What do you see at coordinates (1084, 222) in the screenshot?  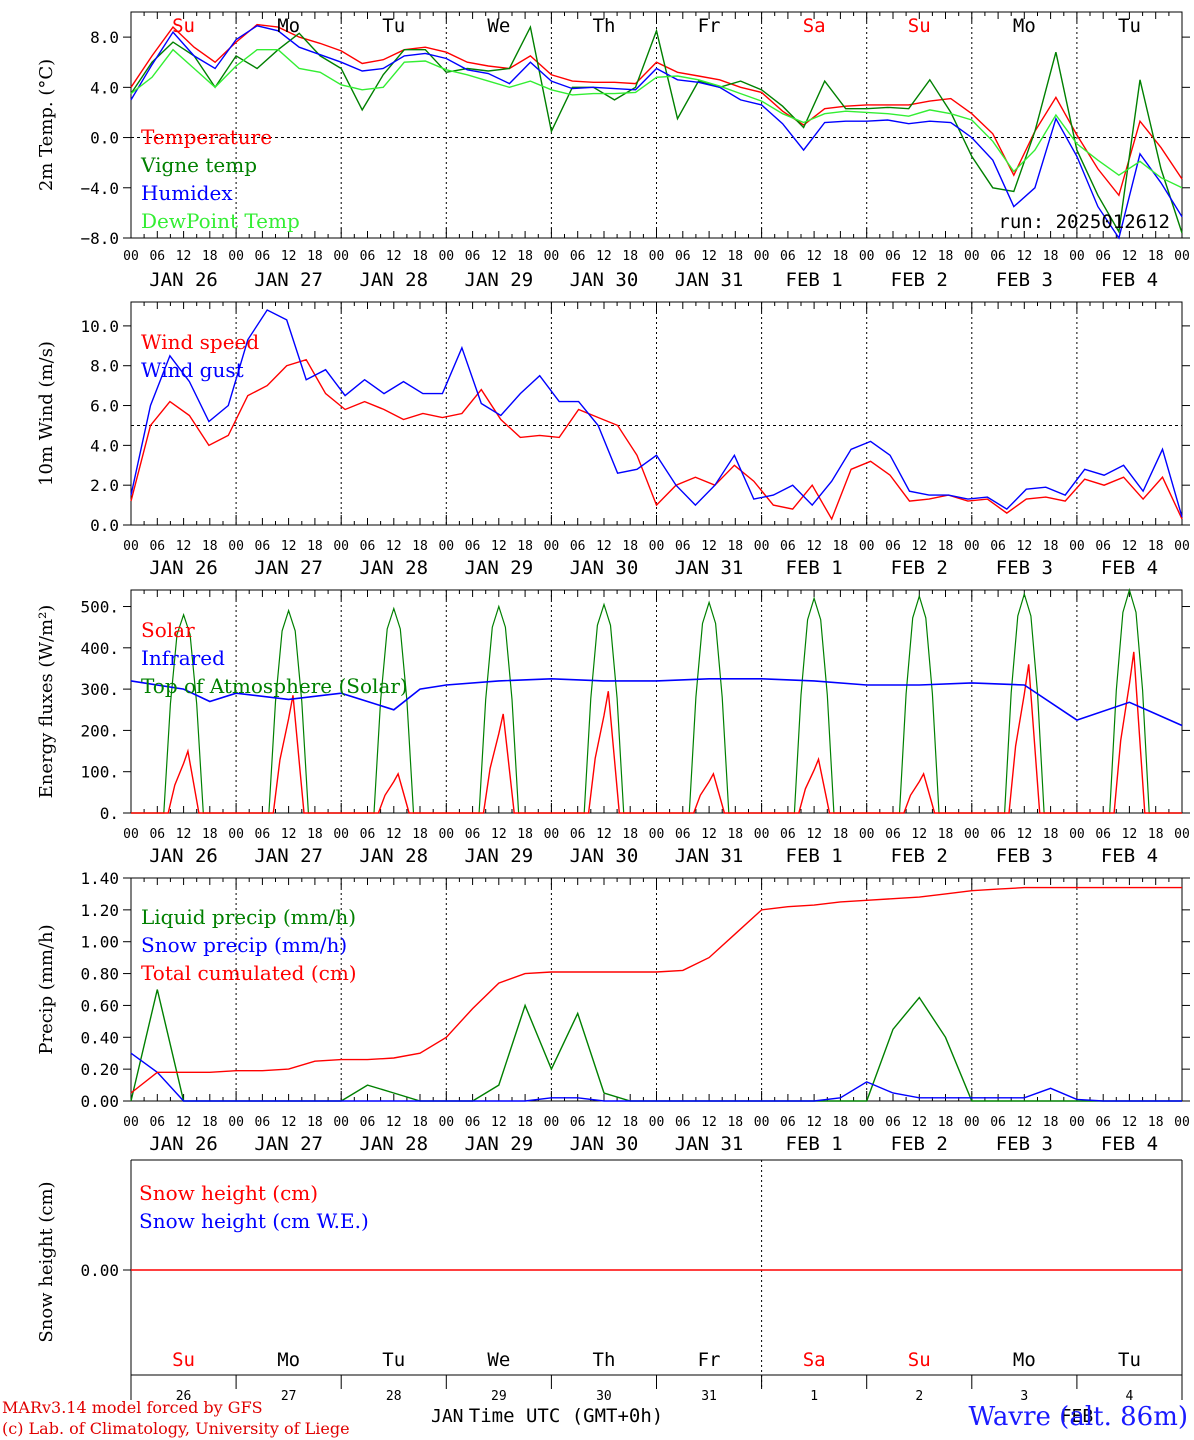 I see `run-label: run: 2025012612` at bounding box center [1084, 222].